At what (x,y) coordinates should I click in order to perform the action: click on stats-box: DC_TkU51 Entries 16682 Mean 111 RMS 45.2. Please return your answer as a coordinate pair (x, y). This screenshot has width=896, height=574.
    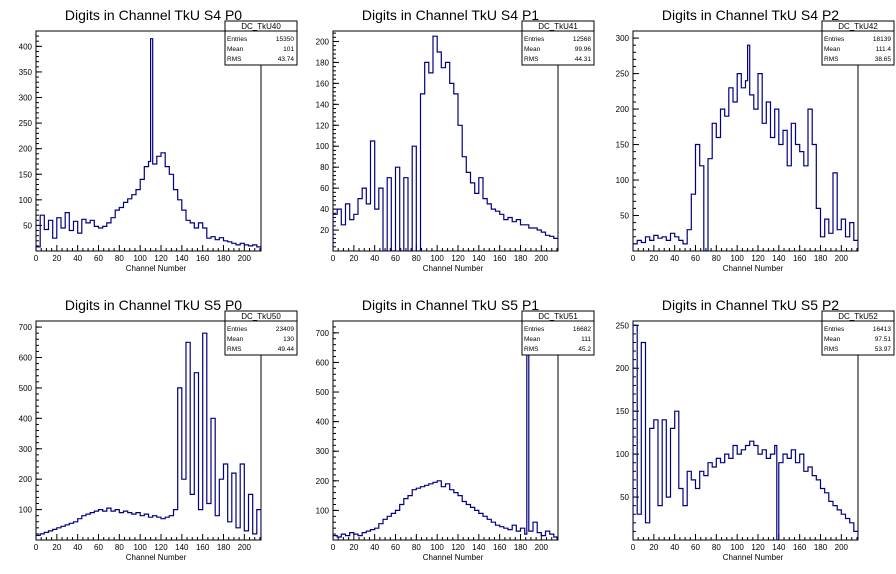
    Looking at the image, I should click on (558, 333).